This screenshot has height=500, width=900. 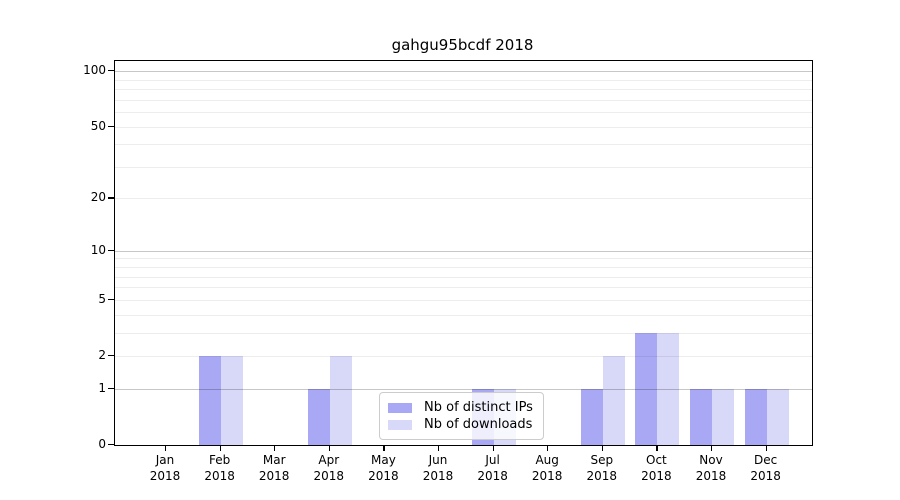 What do you see at coordinates (646, 388) in the screenshot?
I see `bar-oct-distinct-ips` at bounding box center [646, 388].